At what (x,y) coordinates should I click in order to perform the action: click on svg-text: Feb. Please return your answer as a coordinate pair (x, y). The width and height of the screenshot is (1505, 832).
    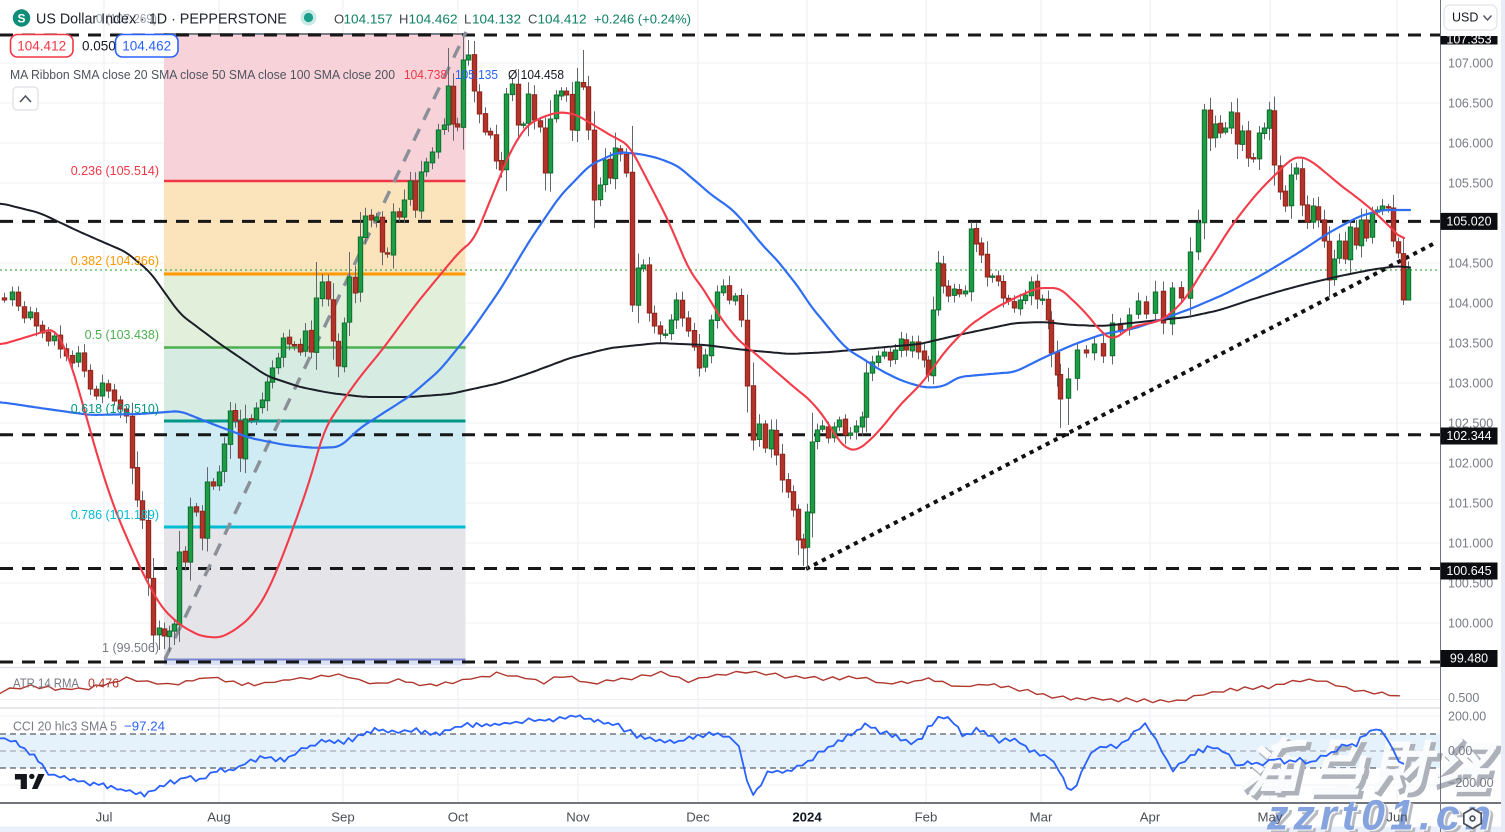
    Looking at the image, I should click on (926, 817).